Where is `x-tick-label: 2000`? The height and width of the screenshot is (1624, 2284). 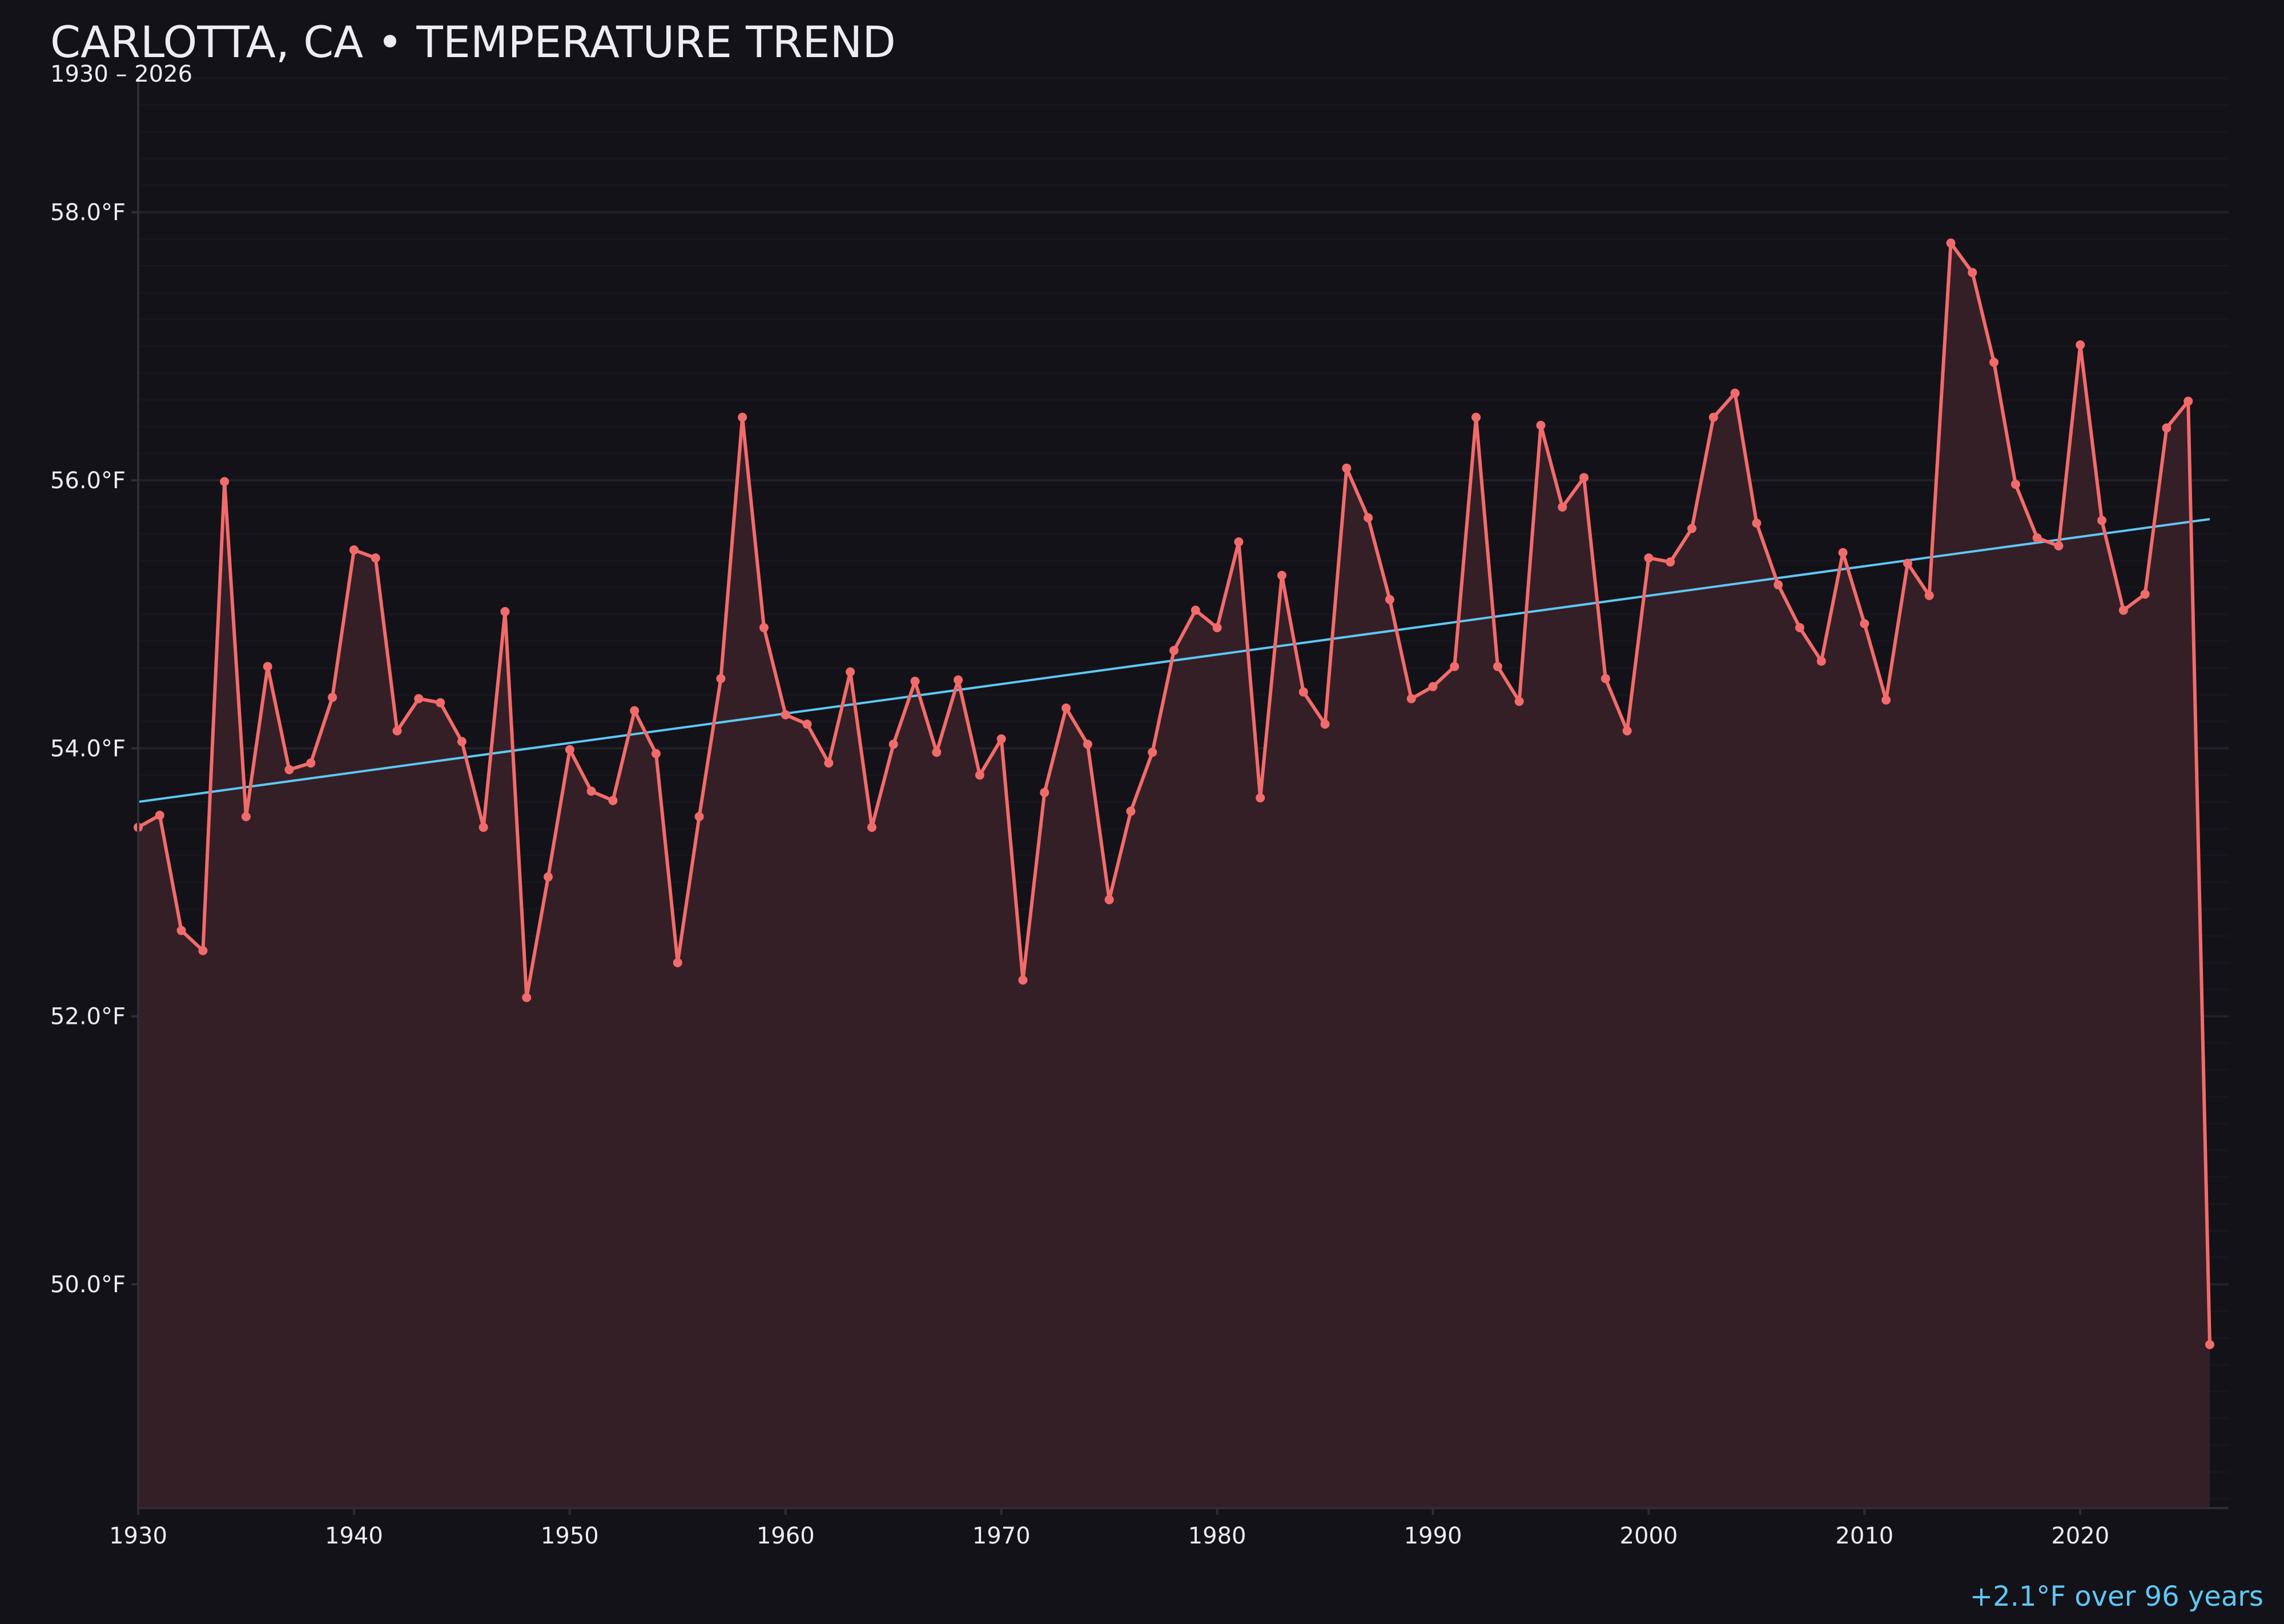
x-tick-label: 2000 is located at coordinates (1649, 1536).